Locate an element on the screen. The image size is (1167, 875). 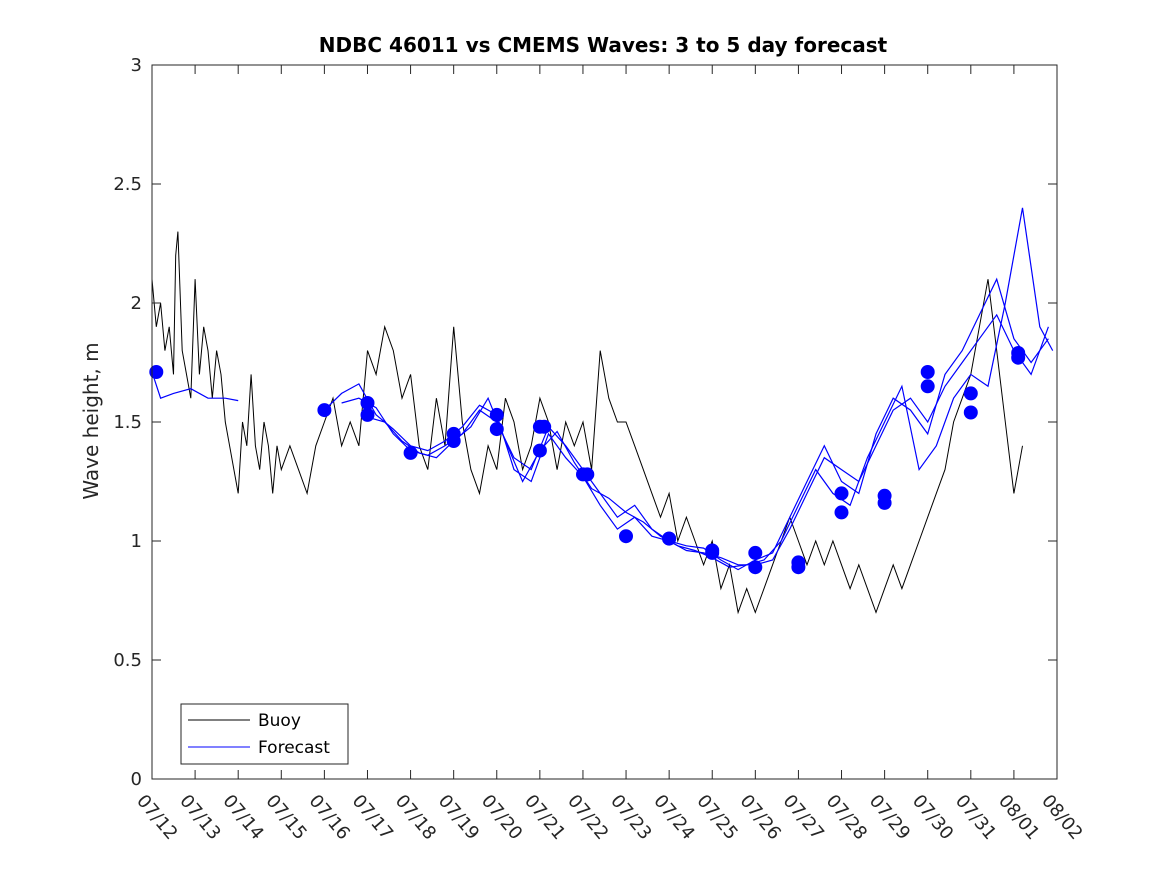
x-tick-label: 07/21 is located at coordinates (544, 817).